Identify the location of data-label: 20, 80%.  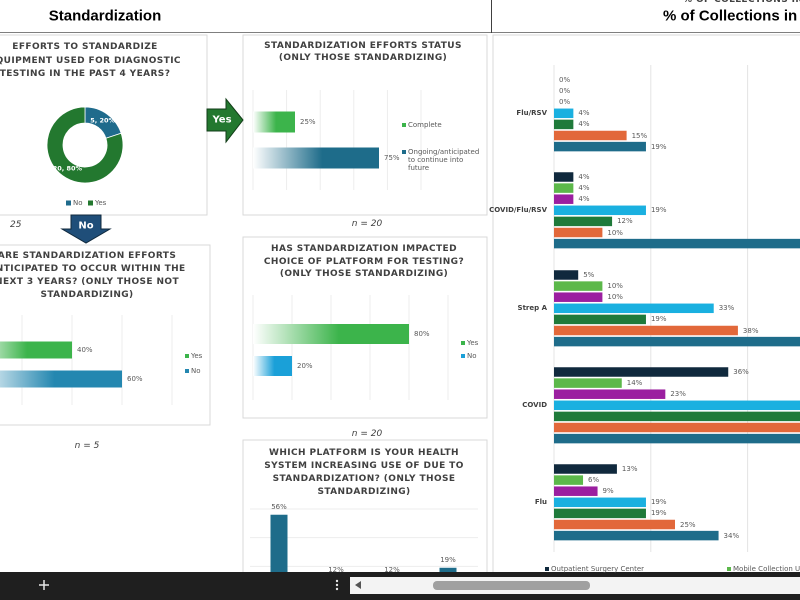
(67, 168).